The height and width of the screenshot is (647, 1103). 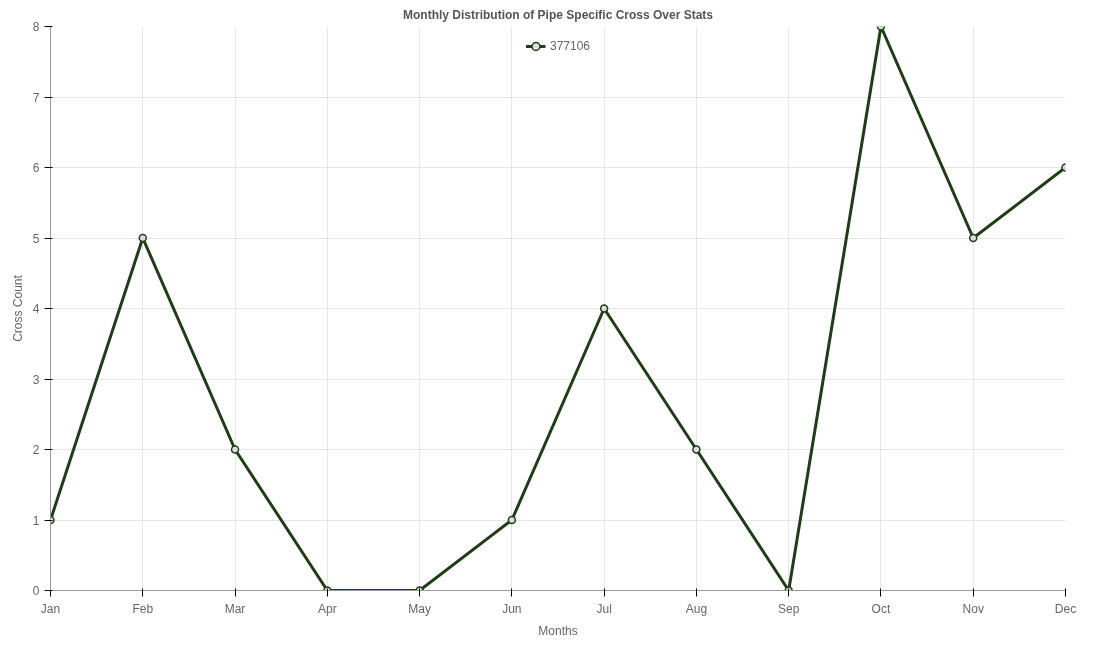 What do you see at coordinates (36, 591) in the screenshot?
I see `y-tick-label: 0` at bounding box center [36, 591].